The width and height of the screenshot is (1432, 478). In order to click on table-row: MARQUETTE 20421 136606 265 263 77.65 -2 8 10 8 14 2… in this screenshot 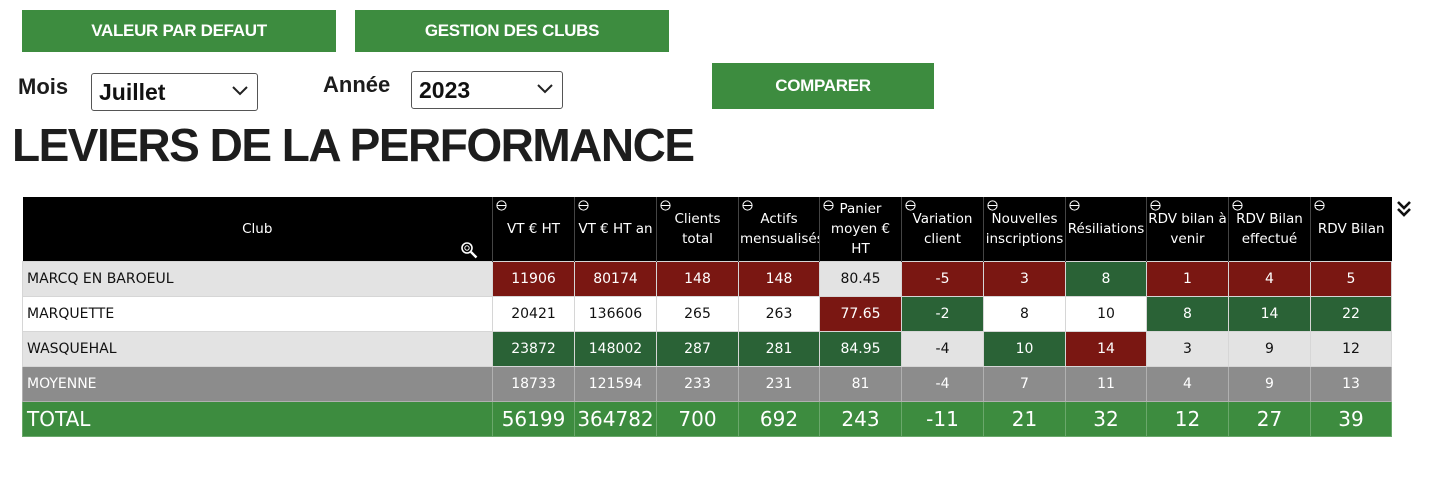, I will do `click(707, 314)`.